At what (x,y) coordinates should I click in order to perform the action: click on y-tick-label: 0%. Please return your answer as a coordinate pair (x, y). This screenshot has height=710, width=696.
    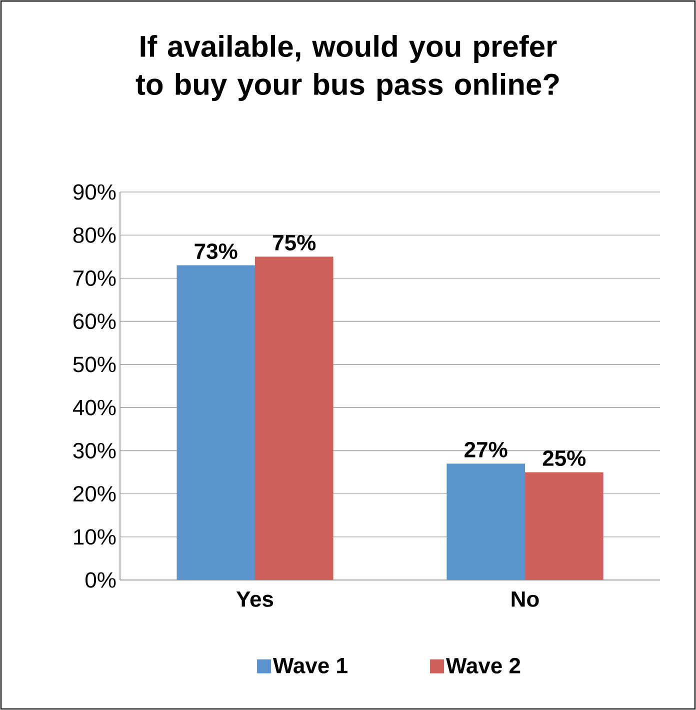
    Looking at the image, I should click on (101, 580).